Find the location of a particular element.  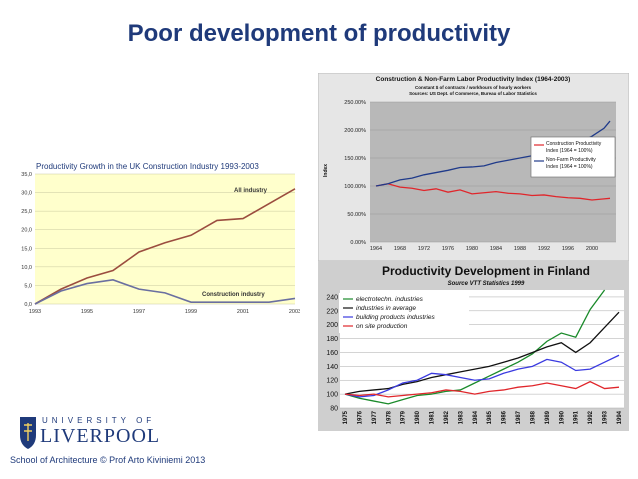

fi-x-tick-label: 1975 is located at coordinates (346, 417).